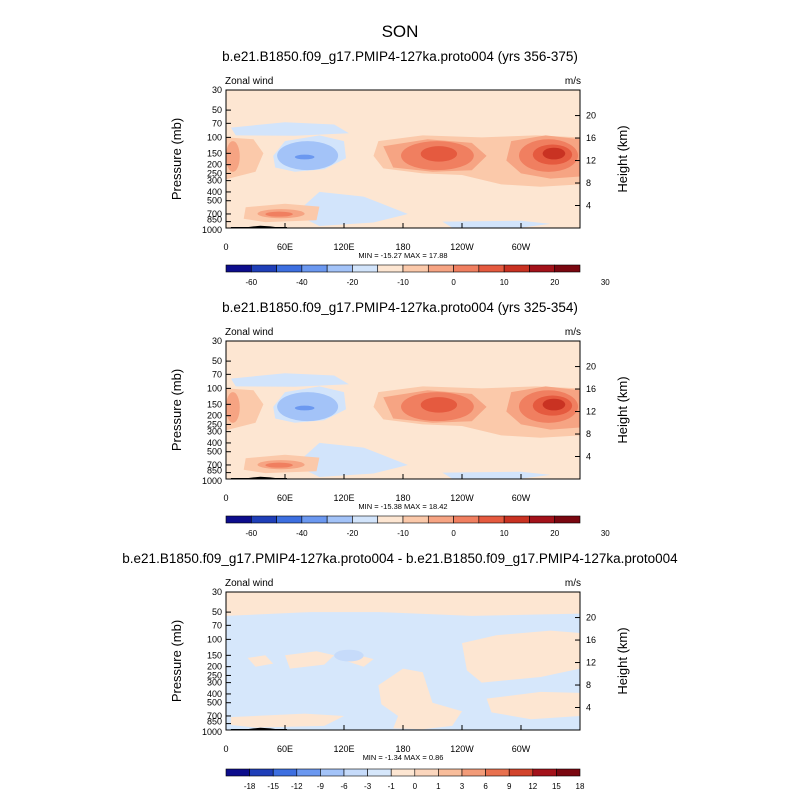 This screenshot has width=800, height=800. Describe the element at coordinates (368, 786) in the screenshot. I see `colorbar-label: -3` at that location.